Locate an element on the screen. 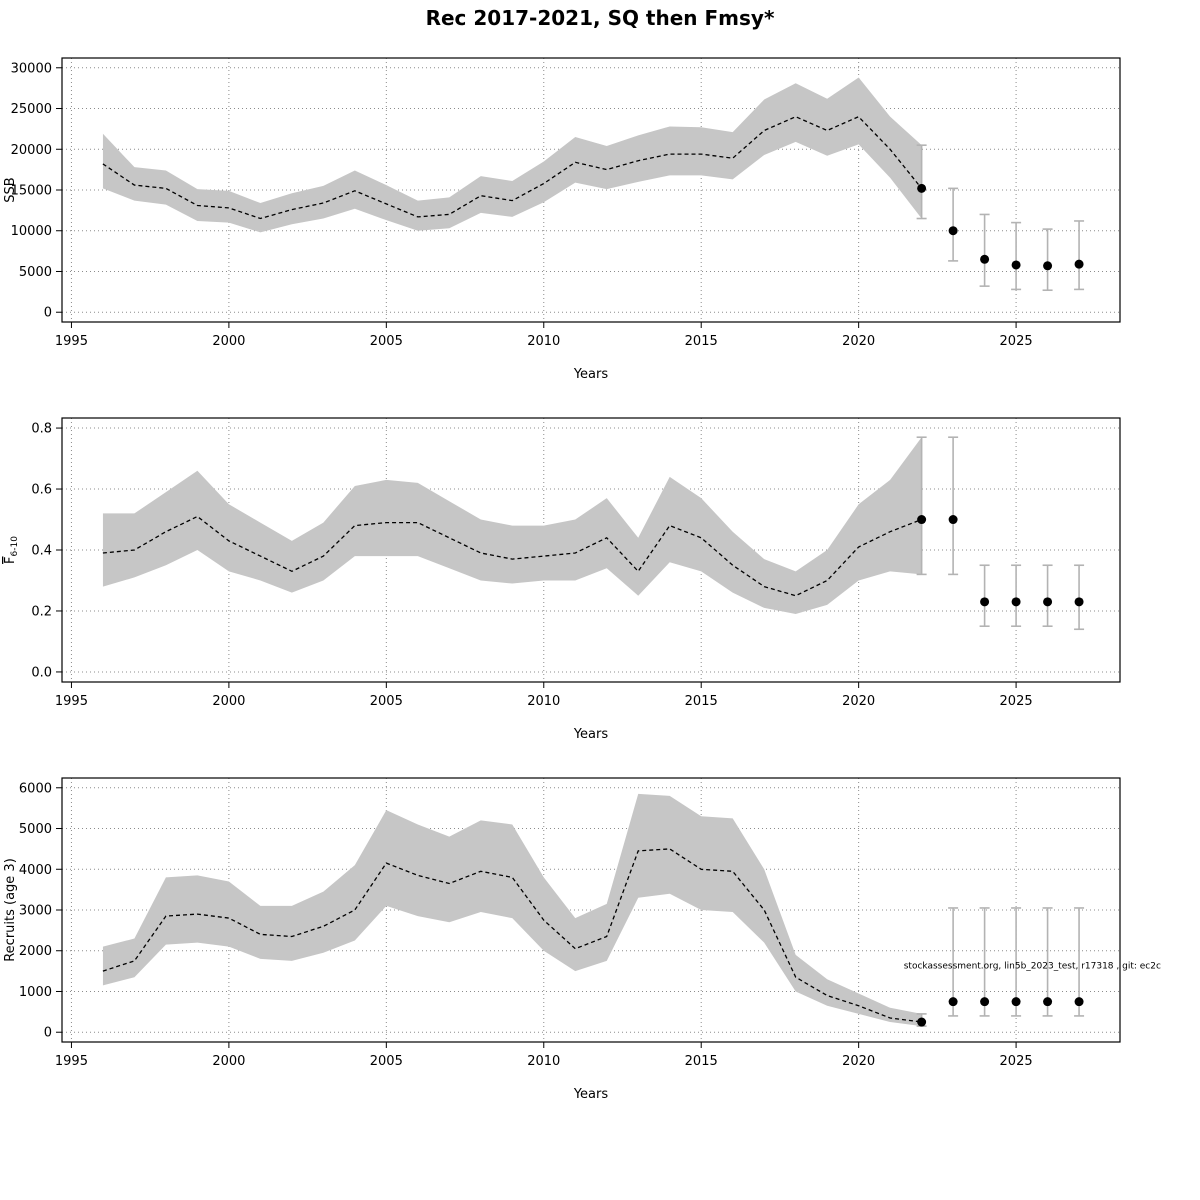 The image size is (1200, 1200). y-axis-title: SSB is located at coordinates (10, 189).